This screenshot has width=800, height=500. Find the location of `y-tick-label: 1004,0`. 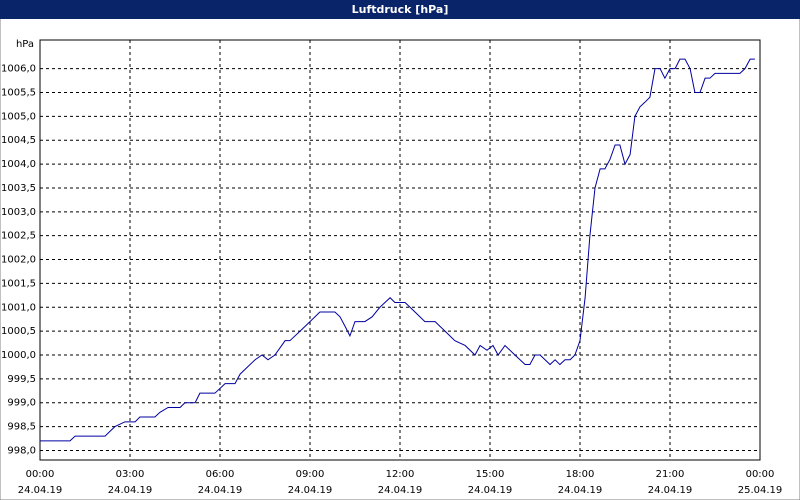

y-tick-label: 1004,0 is located at coordinates (18, 164).